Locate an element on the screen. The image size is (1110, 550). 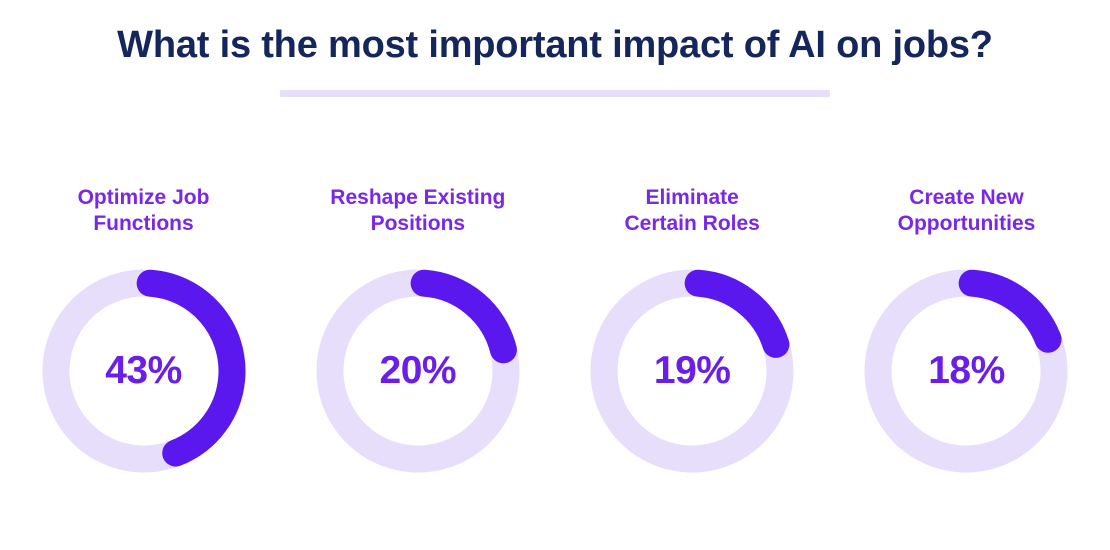
donut-label: Create New Opportunities is located at coordinates (966, 210).